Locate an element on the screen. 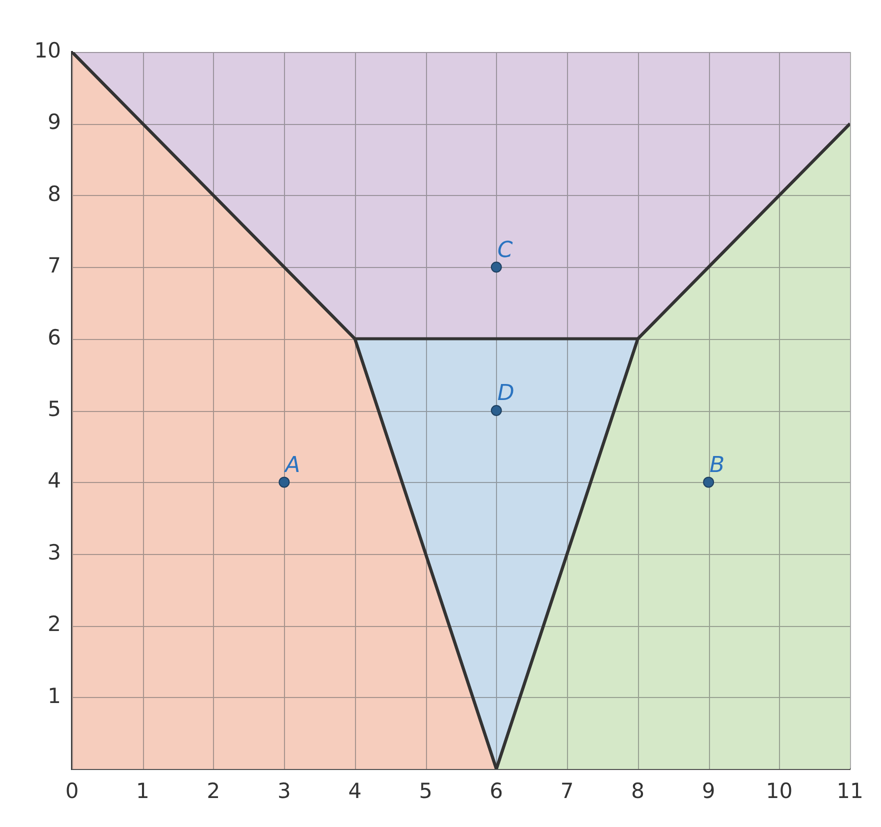 This screenshot has height=827, width=881. x-tick-label: 7 is located at coordinates (567, 791).